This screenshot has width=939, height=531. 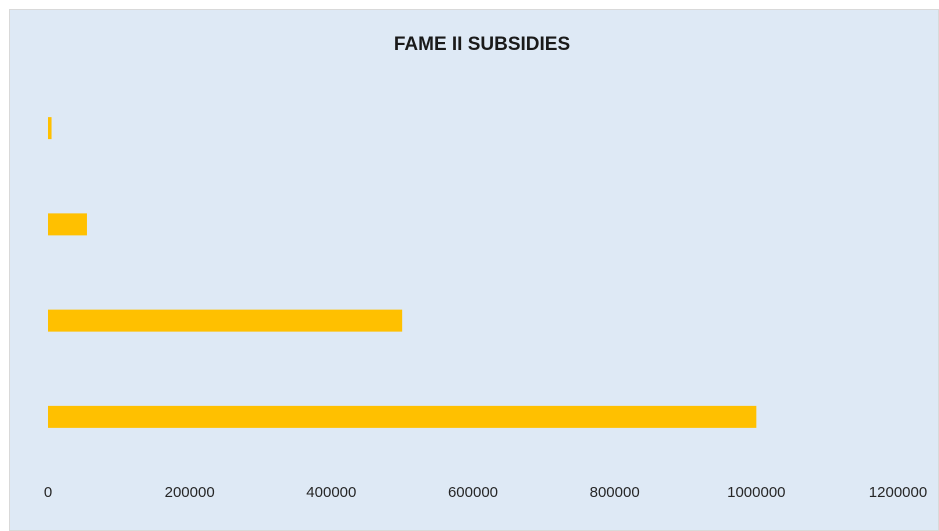 I want to click on x-axis-tick-labels: 0 200000 400000 600000 800000 1000000 1200000, so click(x=485, y=492).